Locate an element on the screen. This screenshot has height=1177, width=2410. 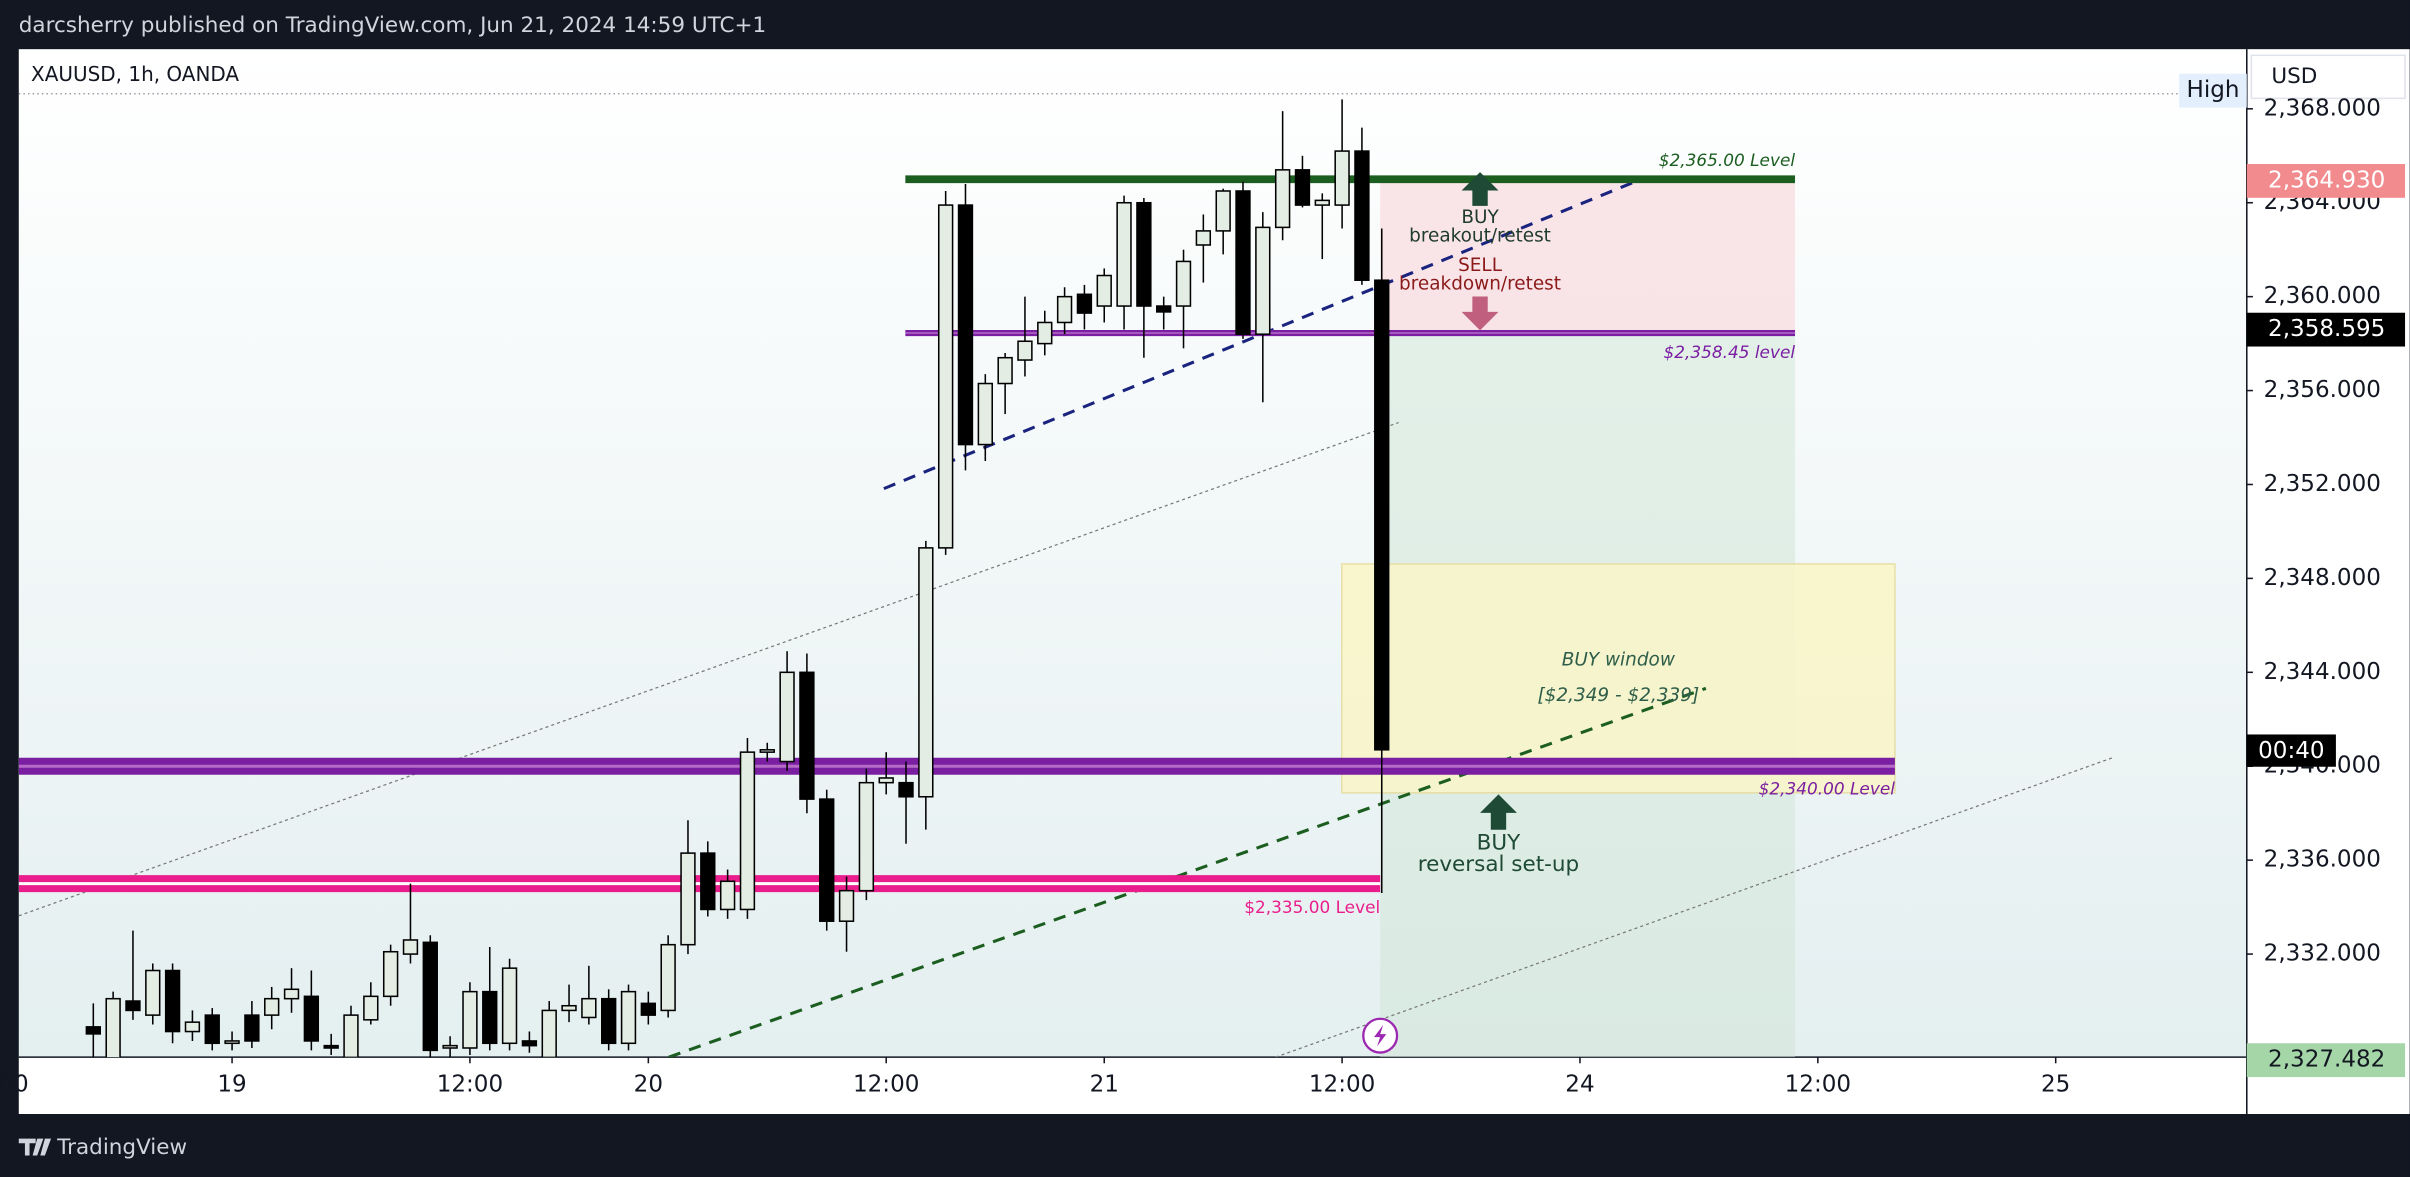
level-label: $2,365.00 Level is located at coordinates (1727, 160).